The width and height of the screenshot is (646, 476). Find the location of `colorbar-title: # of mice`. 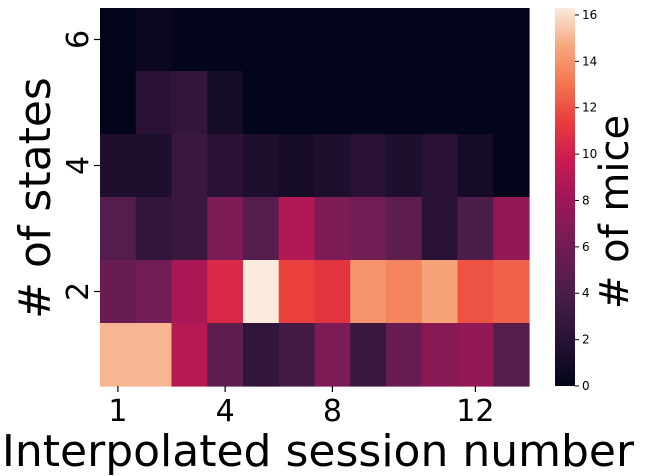

colorbar-title: # of mice is located at coordinates (615, 212).